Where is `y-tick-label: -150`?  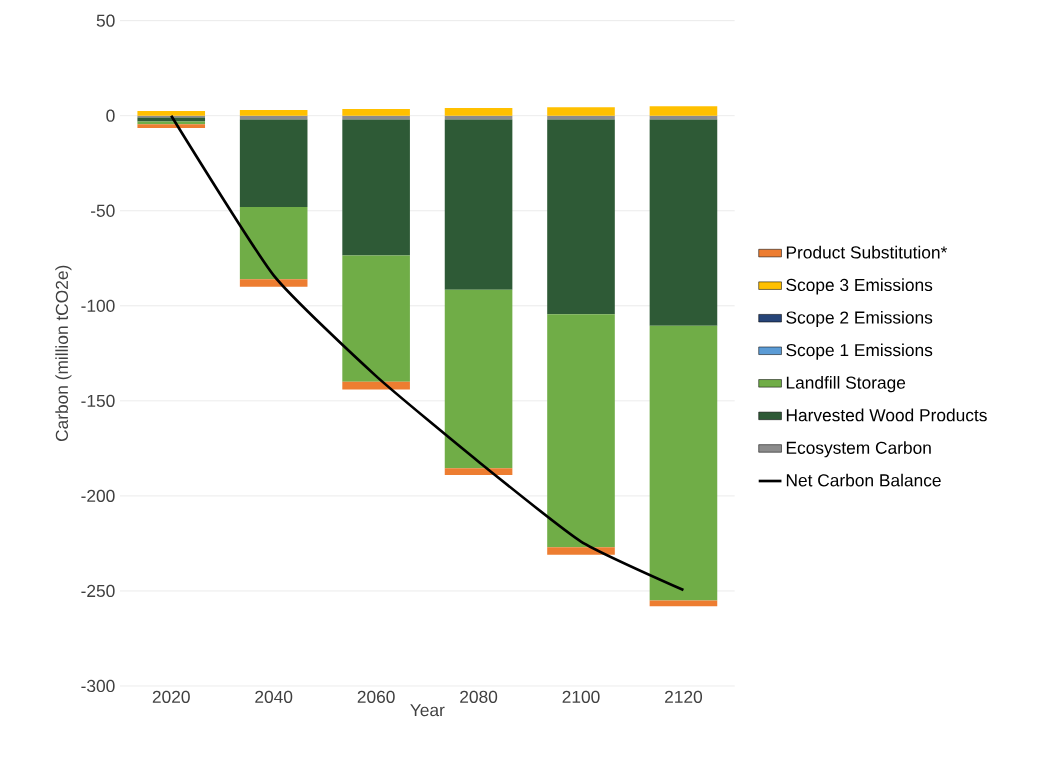
y-tick-label: -150 is located at coordinates (98, 400).